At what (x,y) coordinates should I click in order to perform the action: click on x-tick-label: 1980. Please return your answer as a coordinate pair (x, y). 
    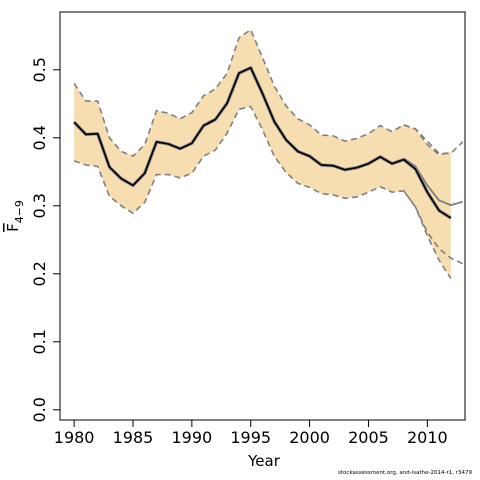
    Looking at the image, I should click on (74, 437).